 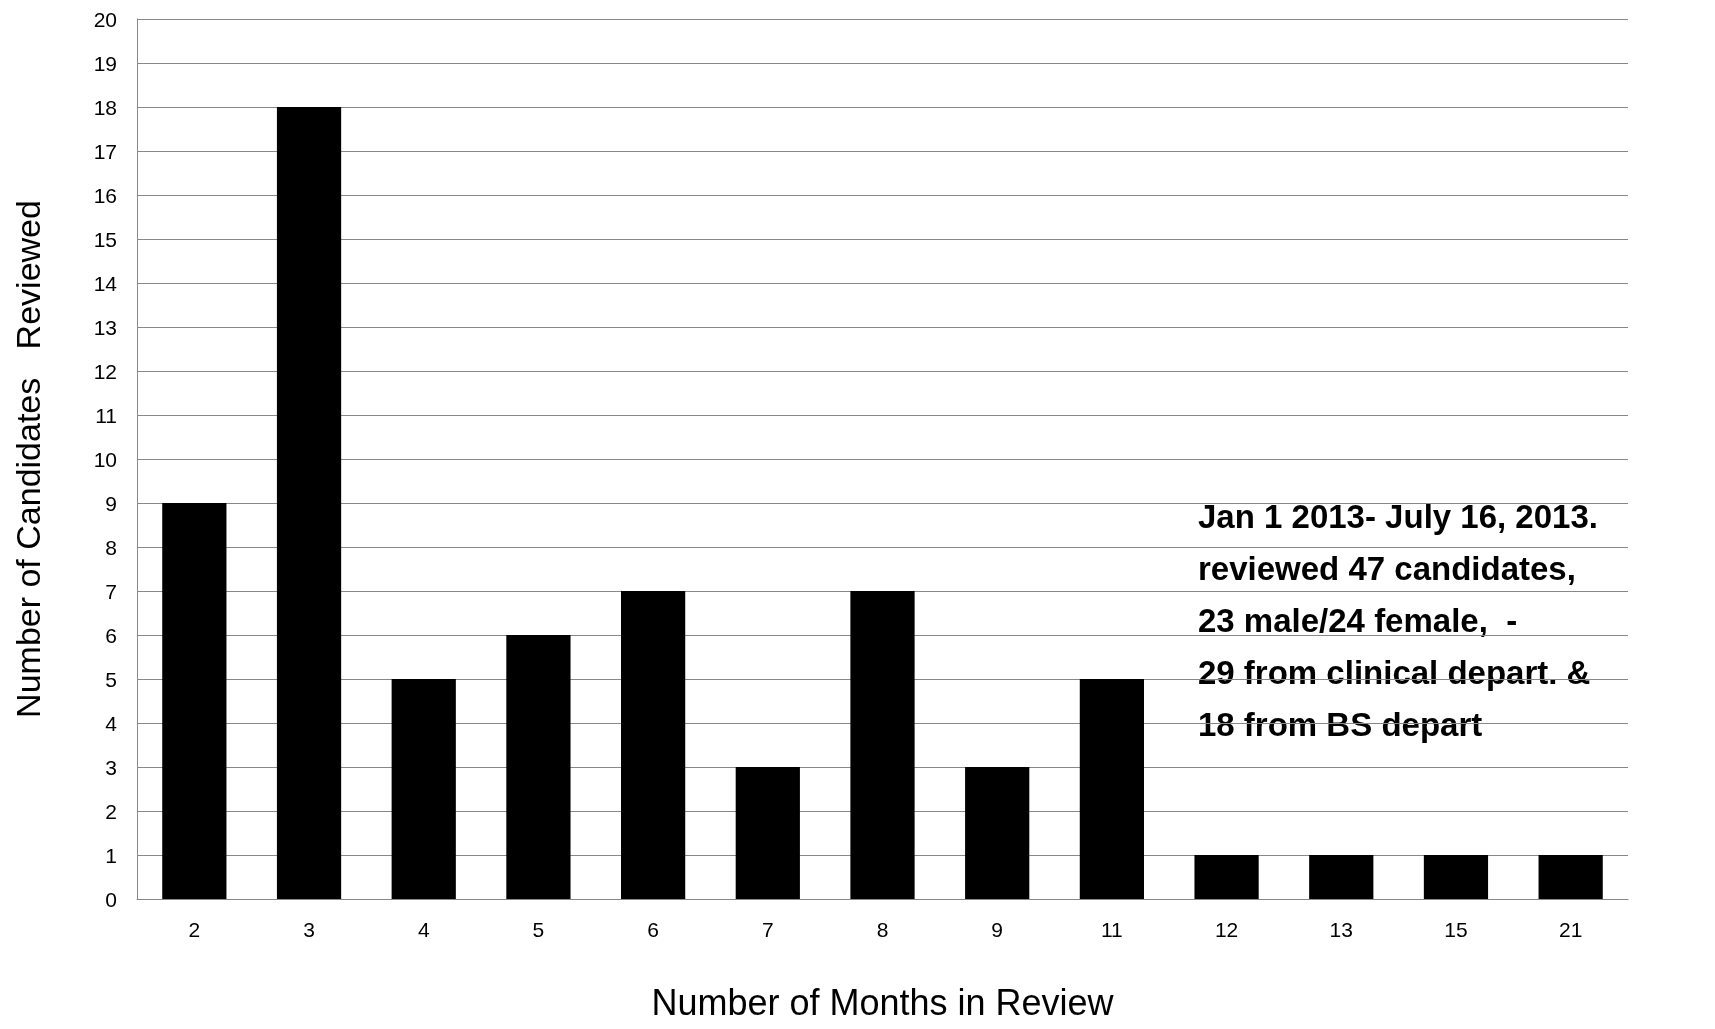 I want to click on y-tick-label: 4, so click(x=111, y=723).